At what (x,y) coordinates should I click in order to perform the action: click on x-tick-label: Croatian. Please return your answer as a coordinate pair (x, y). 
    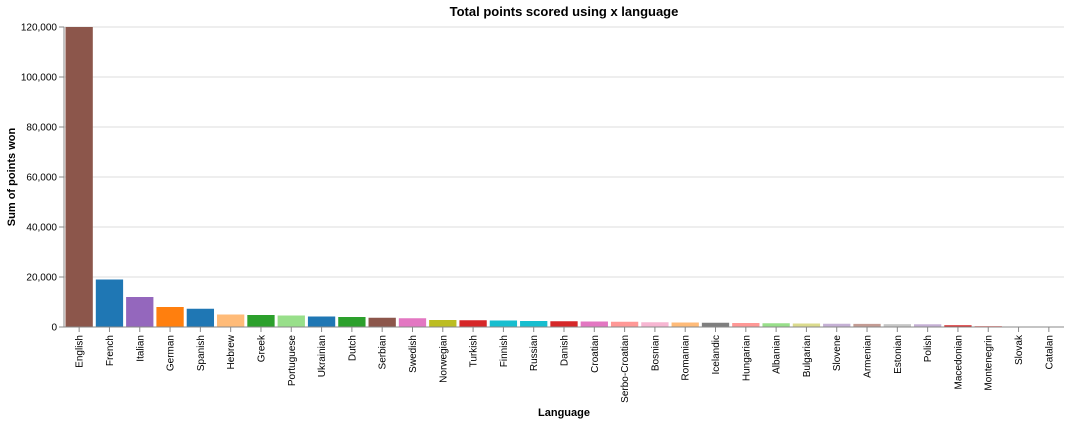
    Looking at the image, I should click on (595, 354).